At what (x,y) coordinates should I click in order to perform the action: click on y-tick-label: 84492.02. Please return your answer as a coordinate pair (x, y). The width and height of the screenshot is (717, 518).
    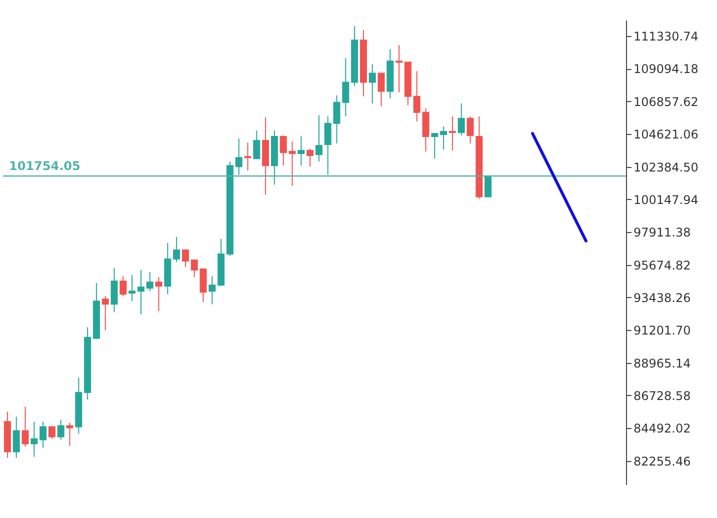
    Looking at the image, I should click on (662, 429).